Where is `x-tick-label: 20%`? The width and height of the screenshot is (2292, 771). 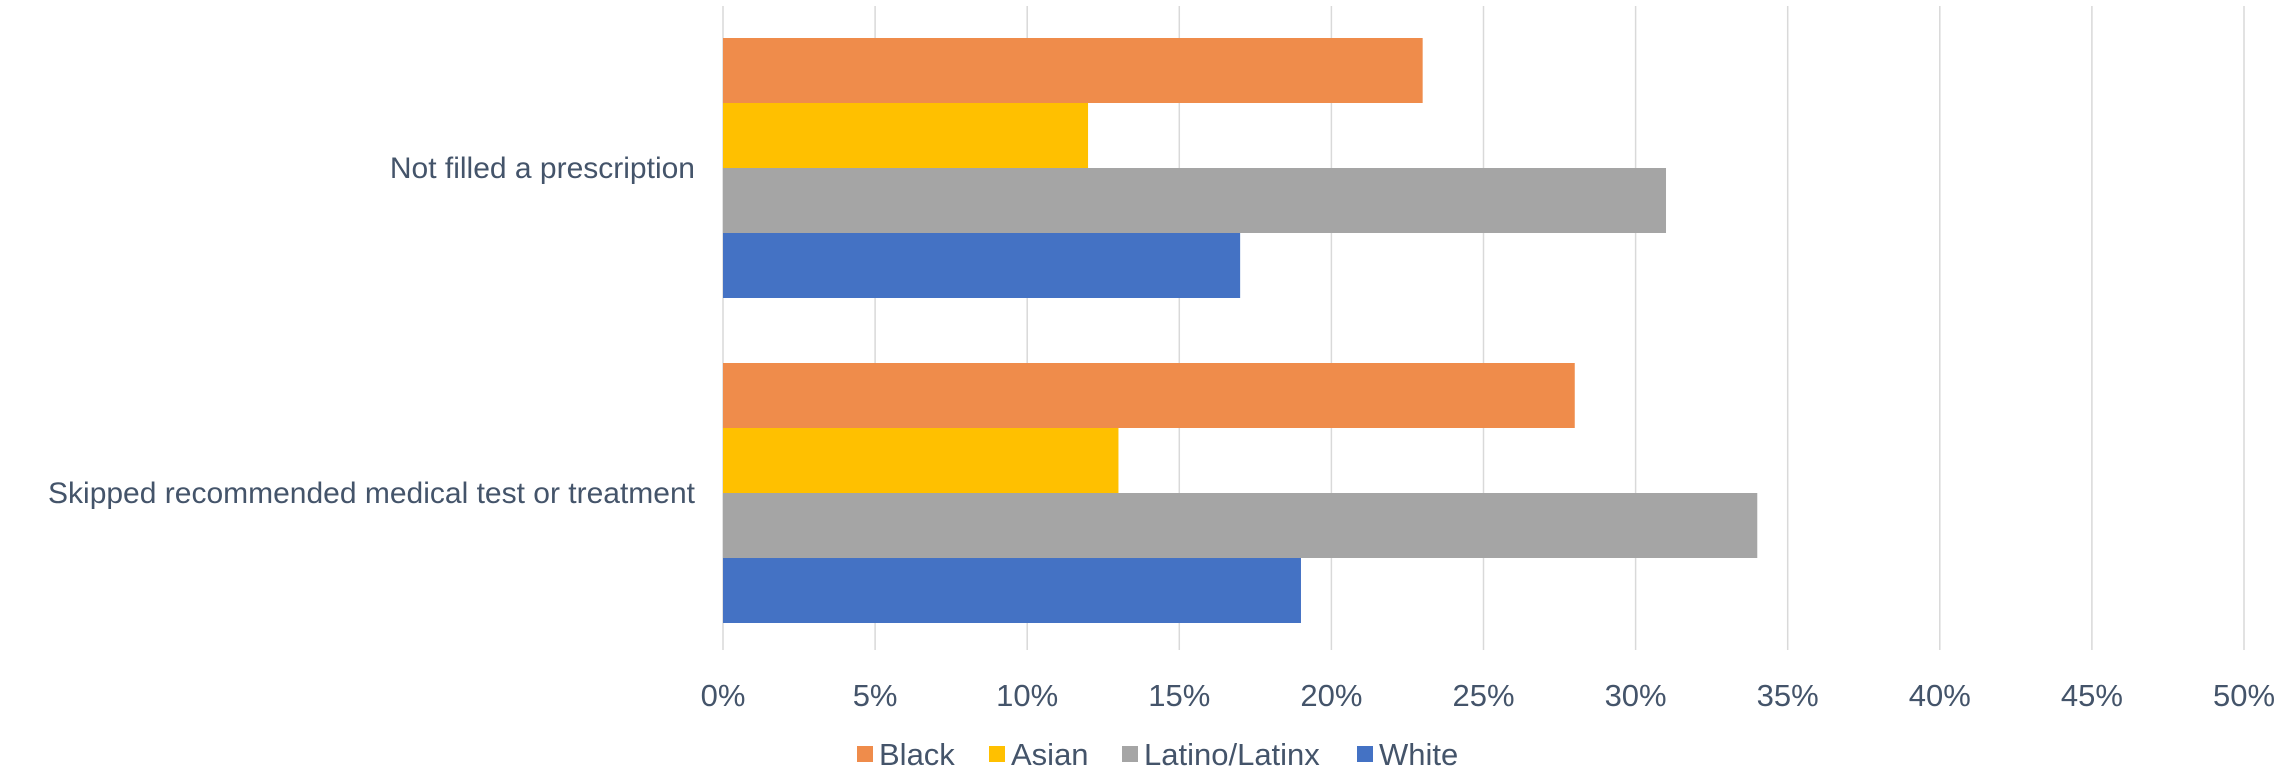 x-tick-label: 20% is located at coordinates (1331, 695).